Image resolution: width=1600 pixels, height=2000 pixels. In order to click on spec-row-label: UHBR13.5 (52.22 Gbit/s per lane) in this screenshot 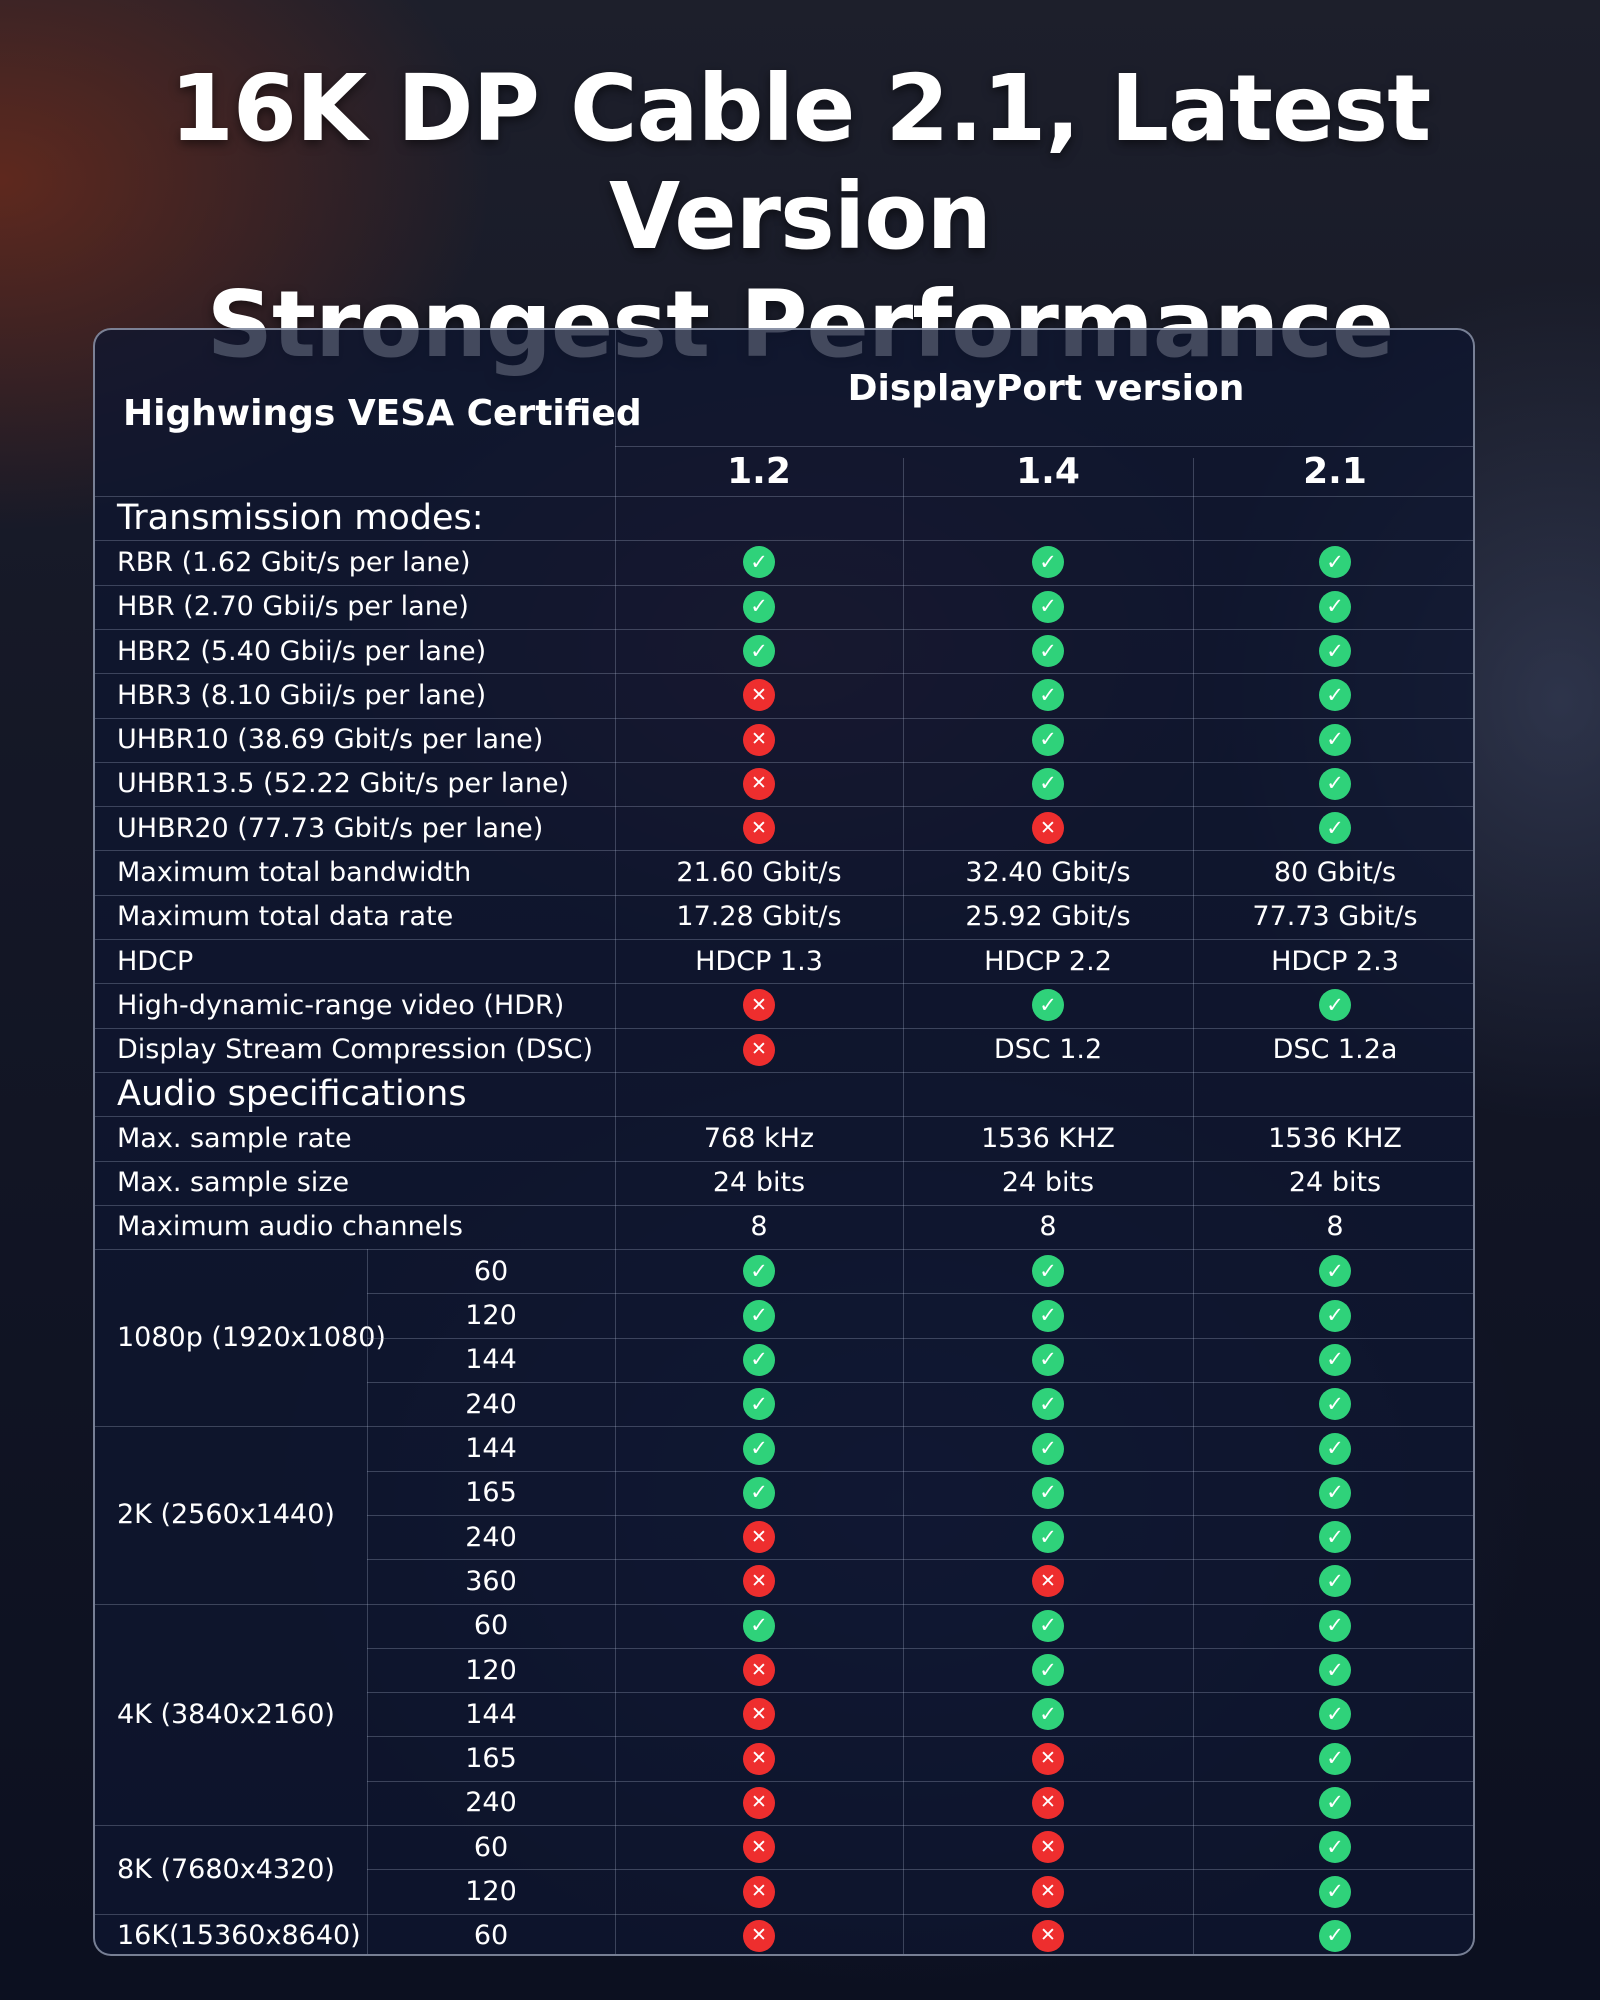, I will do `click(366, 784)`.